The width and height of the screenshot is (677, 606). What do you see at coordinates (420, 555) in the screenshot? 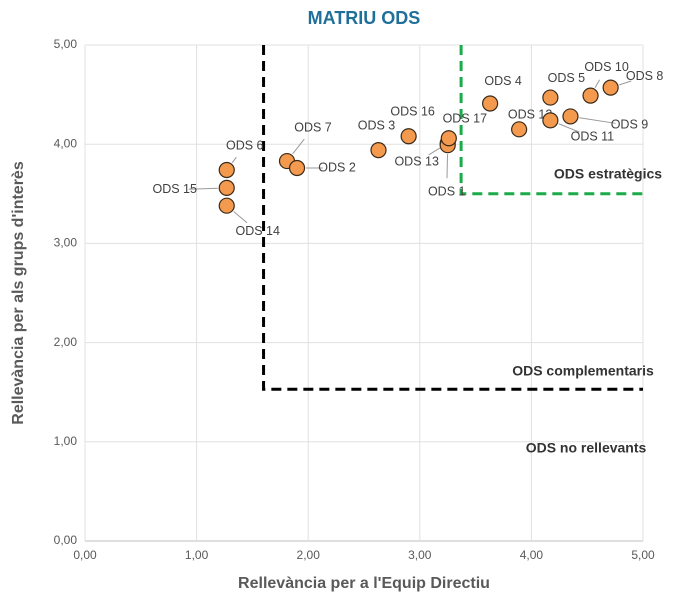
I see `x-tick-label: 3,00` at bounding box center [420, 555].